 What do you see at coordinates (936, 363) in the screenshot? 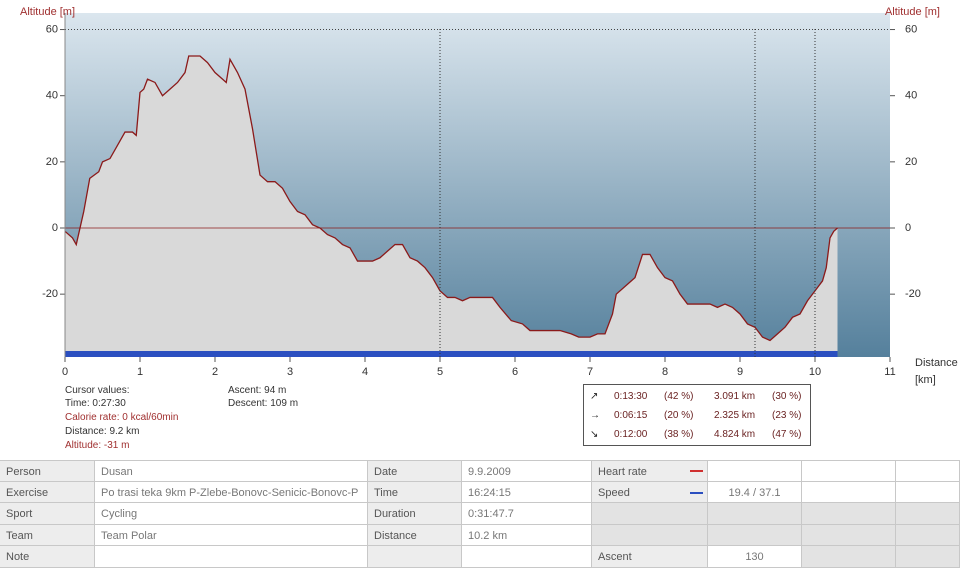
I see `x-axis-label: Distance` at bounding box center [936, 363].